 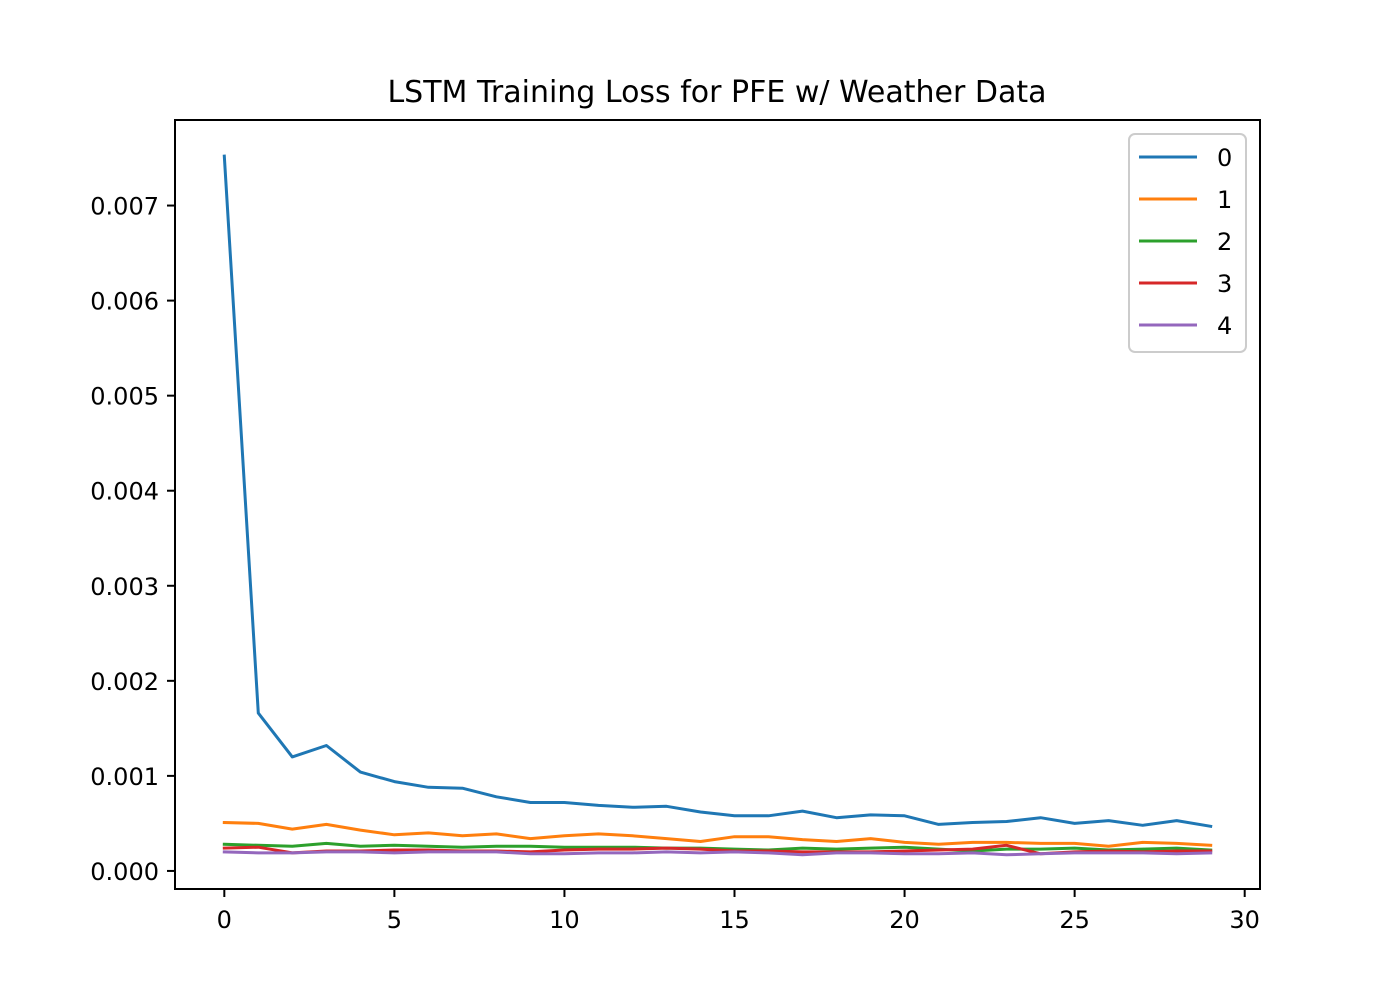 I want to click on y-tick-label: 0.003, so click(x=124, y=587).